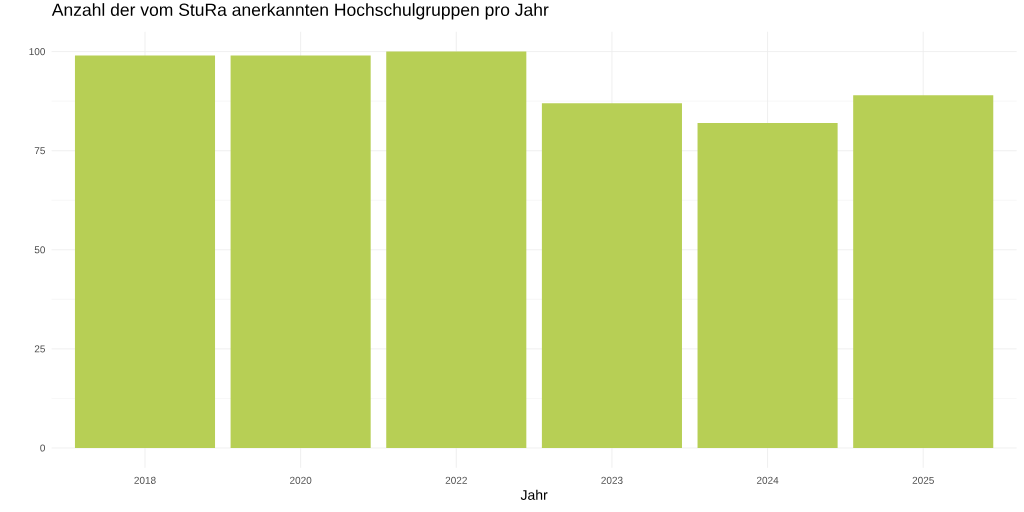  Describe the element at coordinates (39, 151) in the screenshot. I see `y-tick-label: 75` at that location.